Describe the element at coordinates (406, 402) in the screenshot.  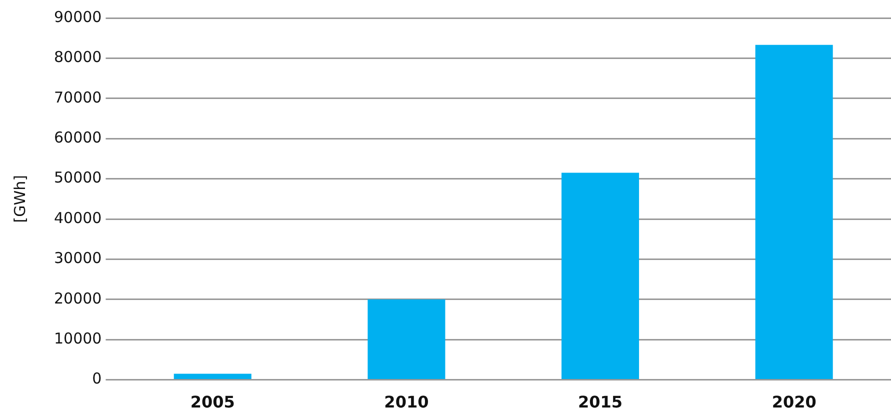
I see `x-tick-label: 2010` at that location.